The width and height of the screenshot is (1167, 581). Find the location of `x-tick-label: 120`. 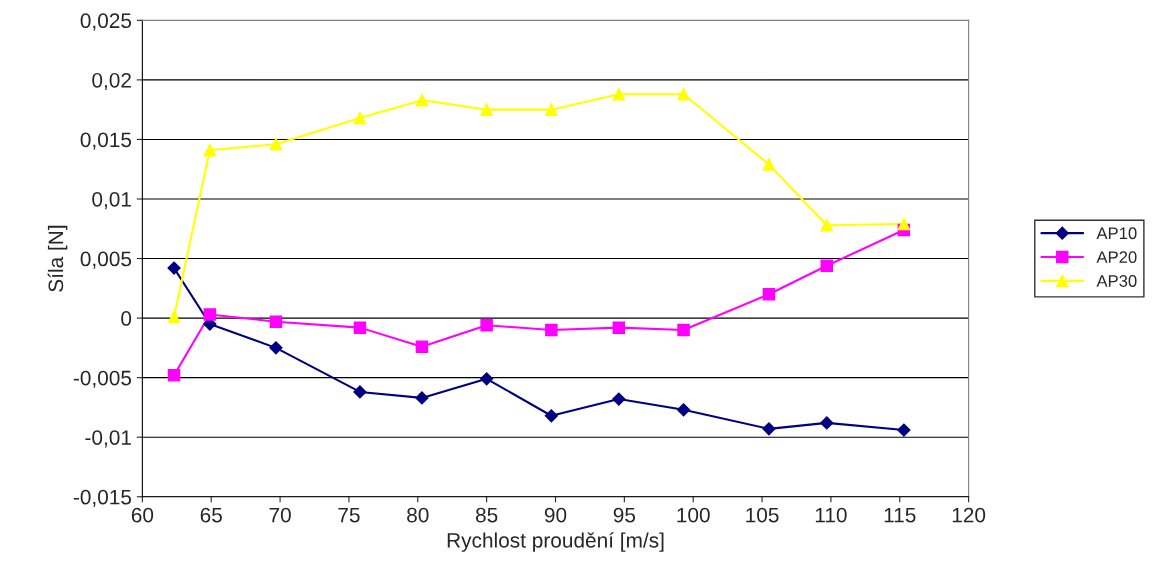

x-tick-label: 120 is located at coordinates (969, 515).